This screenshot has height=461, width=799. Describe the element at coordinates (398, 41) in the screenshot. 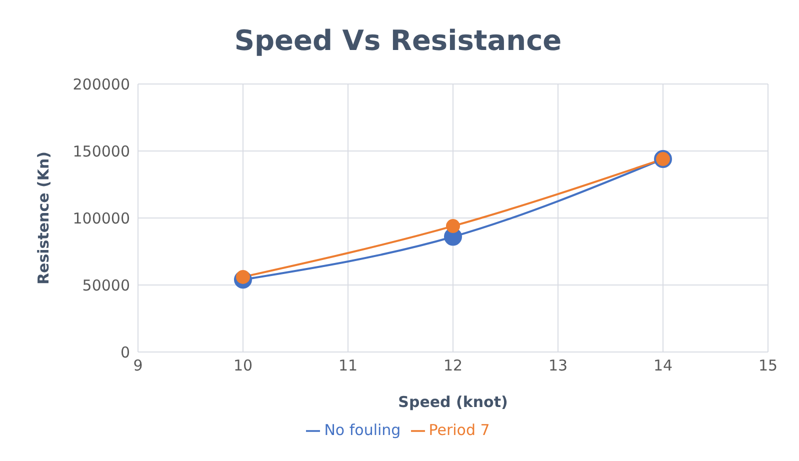

I see `chart-title: Speed Vs Resistance` at that location.